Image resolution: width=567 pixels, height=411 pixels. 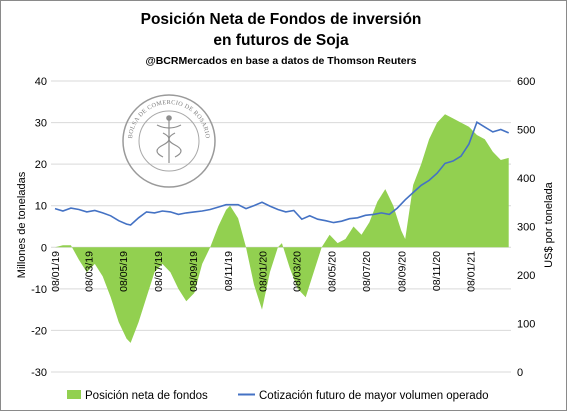 What do you see at coordinates (41, 124) in the screenshot?
I see `left-tick-label: 30` at bounding box center [41, 124].